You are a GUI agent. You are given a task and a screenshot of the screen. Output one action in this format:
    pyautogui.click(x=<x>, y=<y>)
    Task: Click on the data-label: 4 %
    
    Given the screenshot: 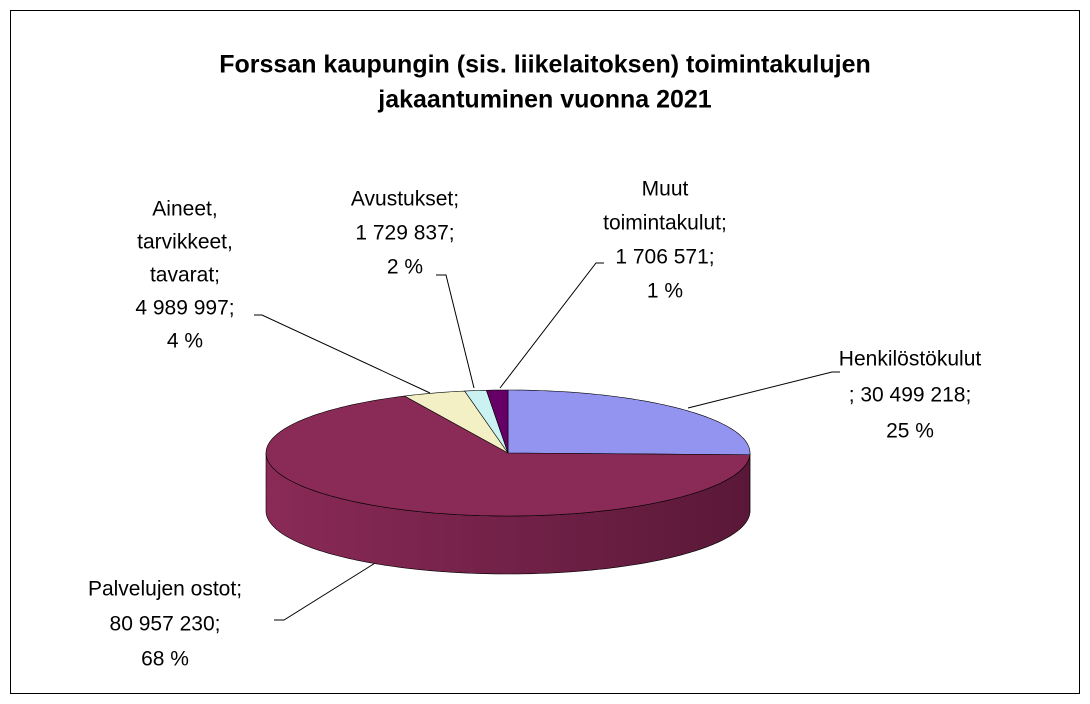 What is the action you would take?
    pyautogui.click(x=185, y=341)
    